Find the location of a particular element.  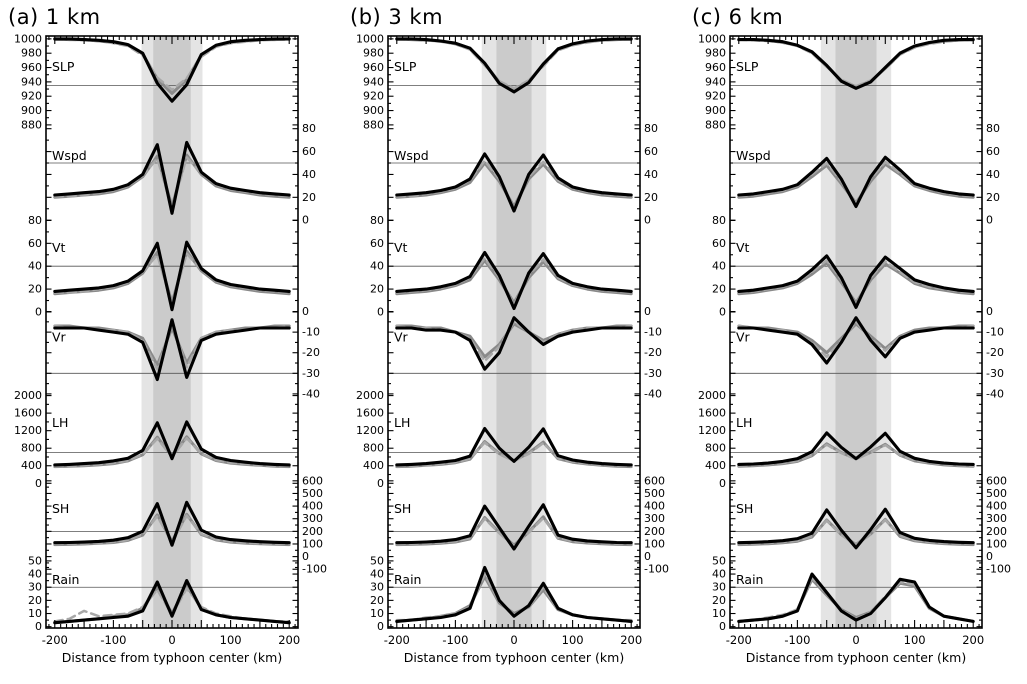

panel-c-title: (c) 6 km is located at coordinates (738, 17).